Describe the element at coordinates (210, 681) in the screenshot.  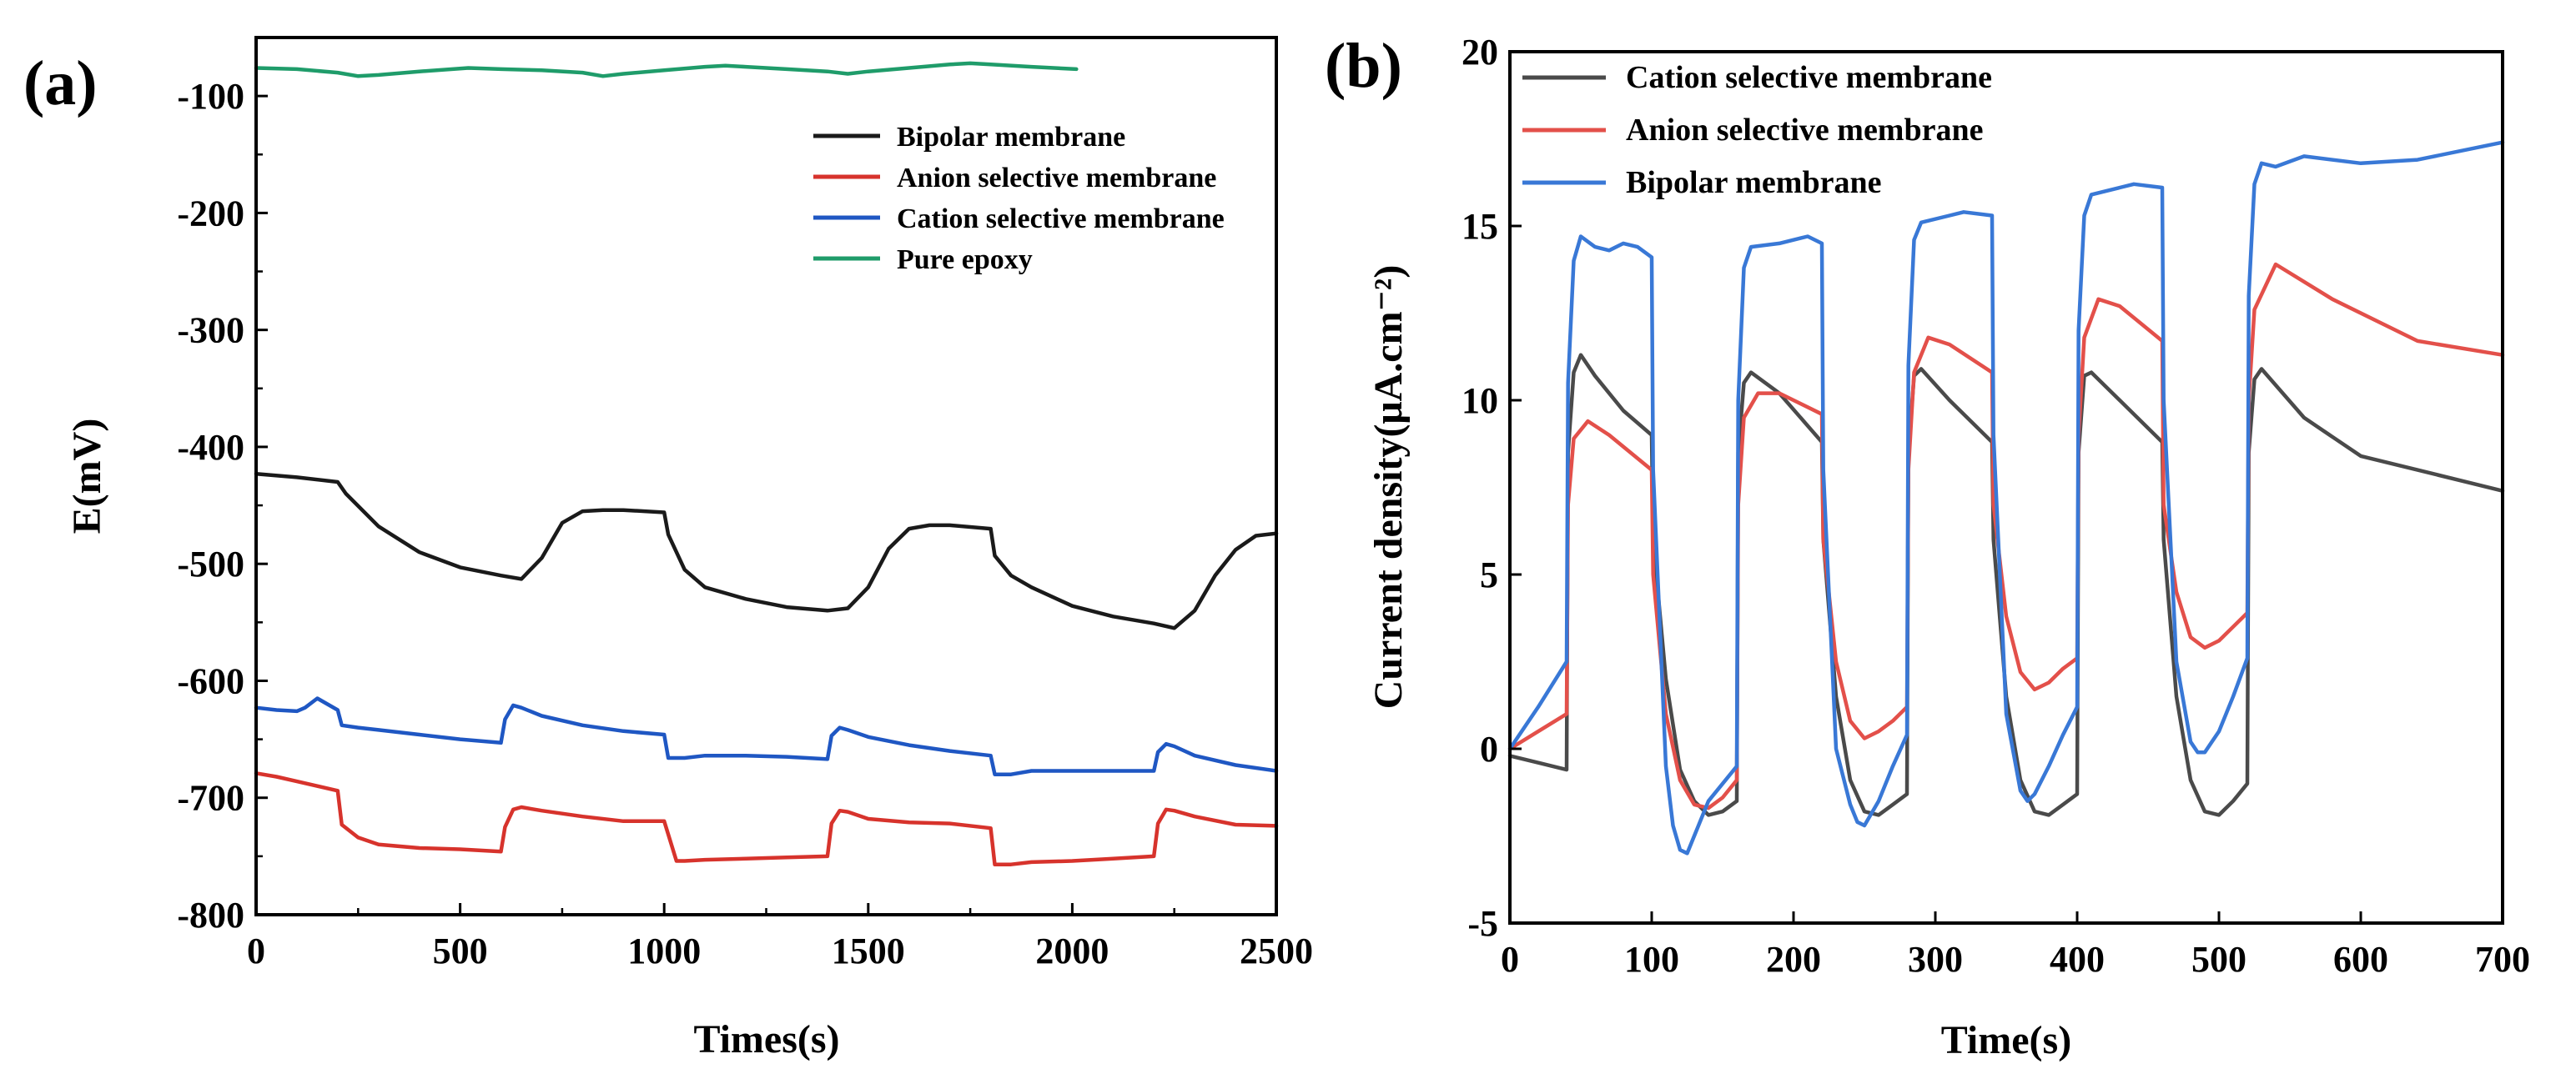
I see `a-y-tick-label: -600` at that location.